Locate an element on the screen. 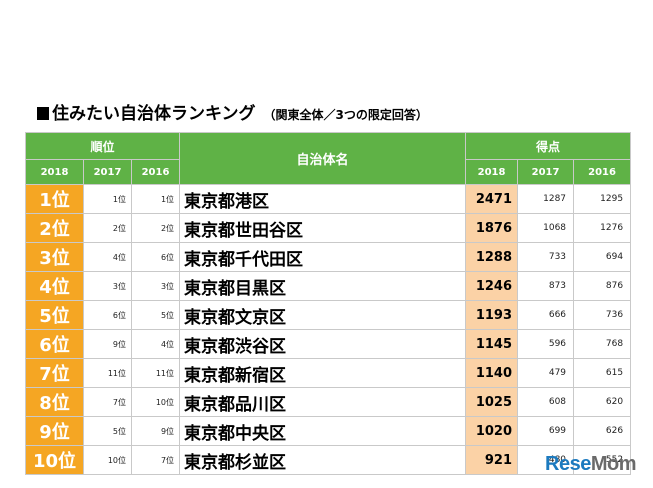 Image resolution: width=653 pixels, height=488 pixels. table-row: 10位 10位 7位 東京都杉並区 921 480 552 is located at coordinates (328, 460).